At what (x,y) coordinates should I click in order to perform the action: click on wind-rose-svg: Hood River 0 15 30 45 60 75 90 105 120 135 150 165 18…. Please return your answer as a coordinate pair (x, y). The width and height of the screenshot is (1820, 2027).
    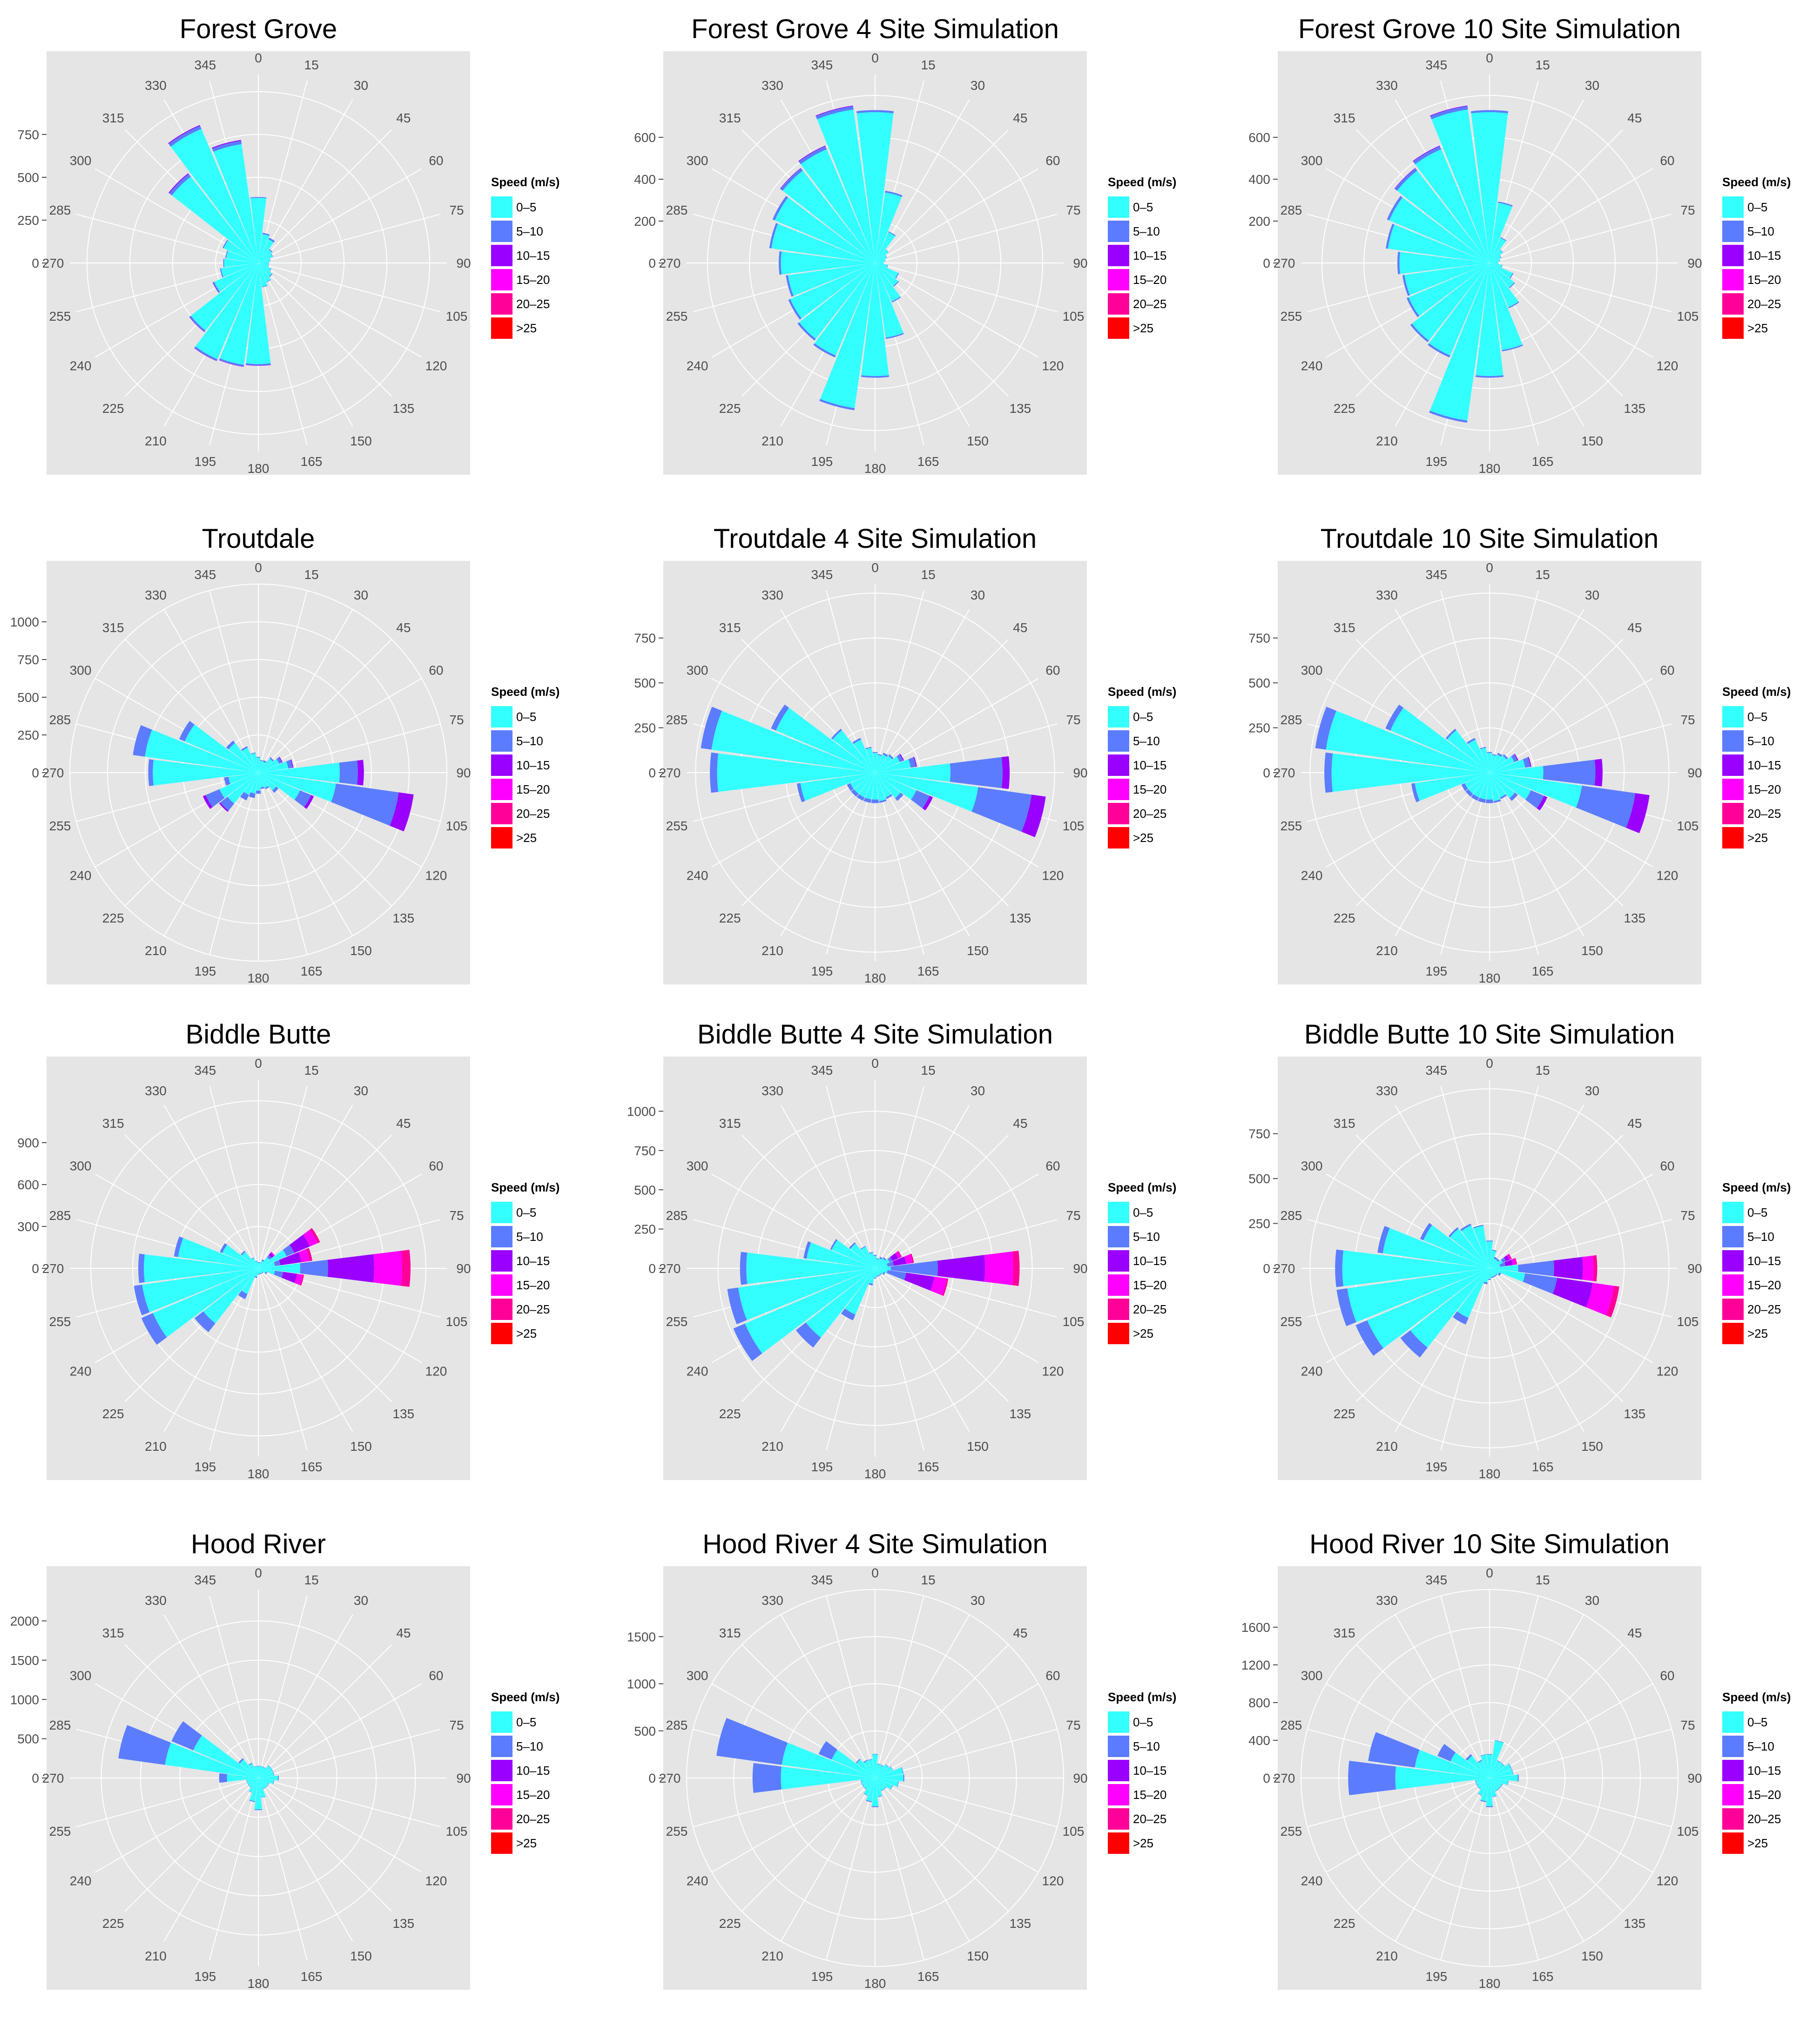
    Looking at the image, I should click on (285, 1760).